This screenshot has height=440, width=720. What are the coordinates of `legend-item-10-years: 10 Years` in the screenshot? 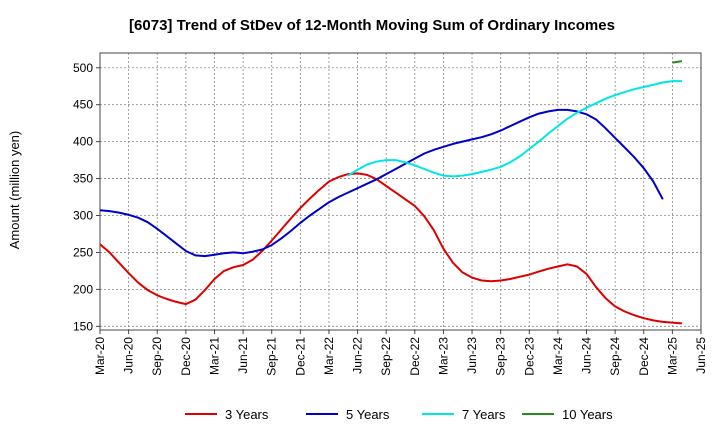 It's located at (567, 414).